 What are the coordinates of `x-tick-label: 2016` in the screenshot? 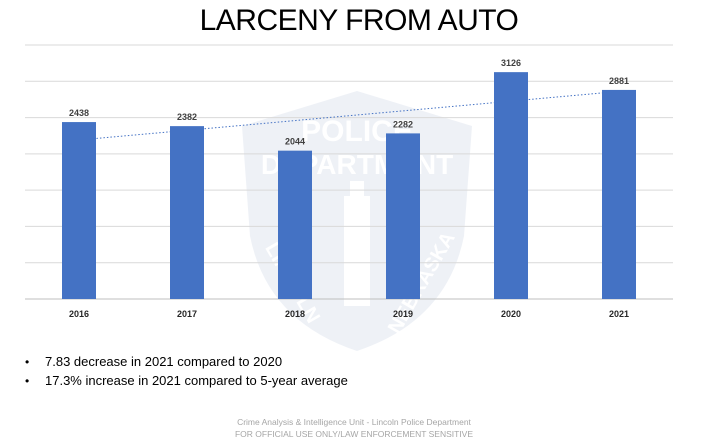 It's located at (79, 314).